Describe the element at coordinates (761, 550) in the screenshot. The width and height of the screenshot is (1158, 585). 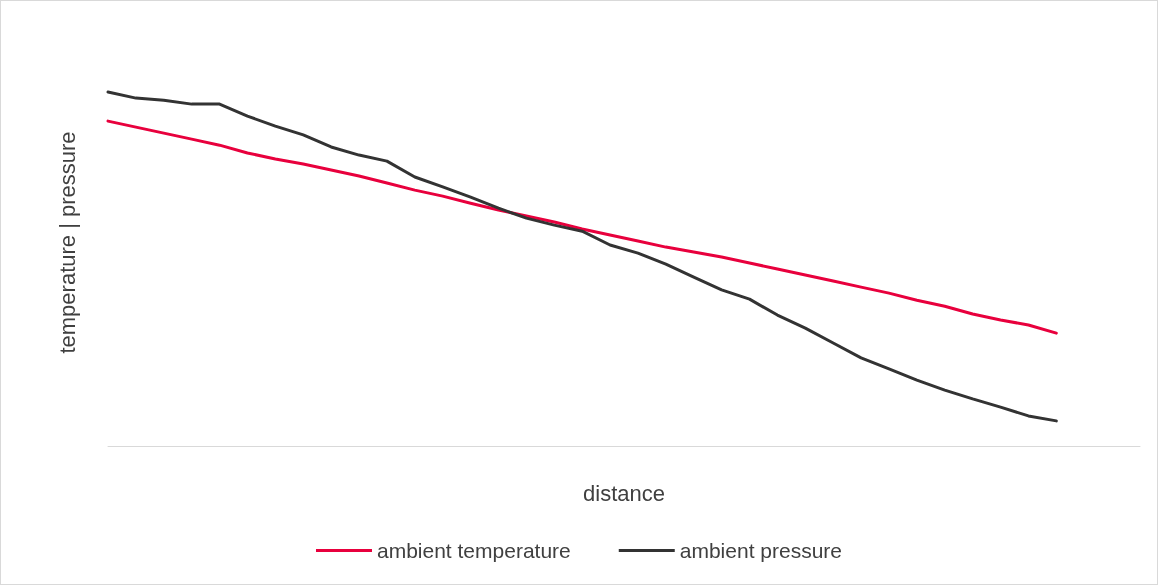
I see `legend-label: ambient pressure` at that location.